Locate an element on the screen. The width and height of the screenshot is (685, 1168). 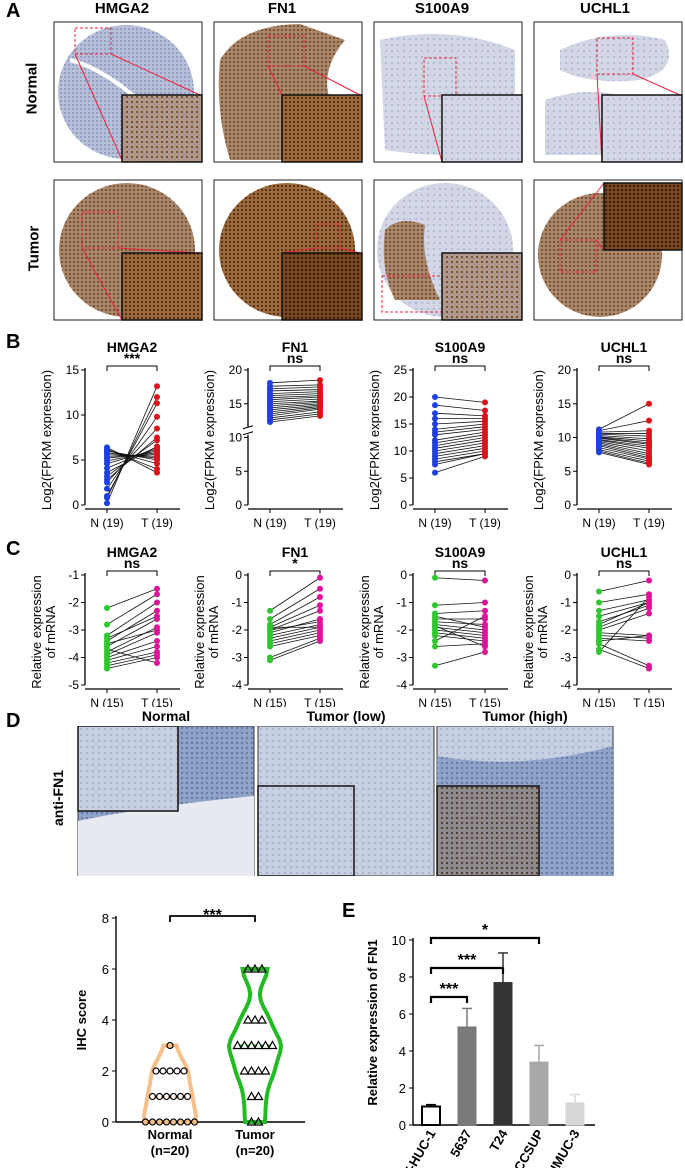
b-chart-uchl1-tick-0: 0 is located at coordinates (567, 505).